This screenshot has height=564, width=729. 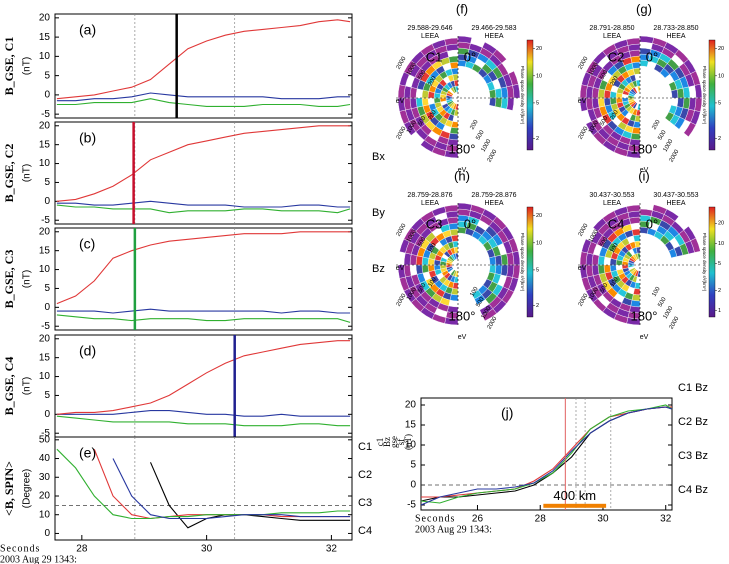 What do you see at coordinates (712, 262) in the screenshot?
I see `colorbar` at bounding box center [712, 262].